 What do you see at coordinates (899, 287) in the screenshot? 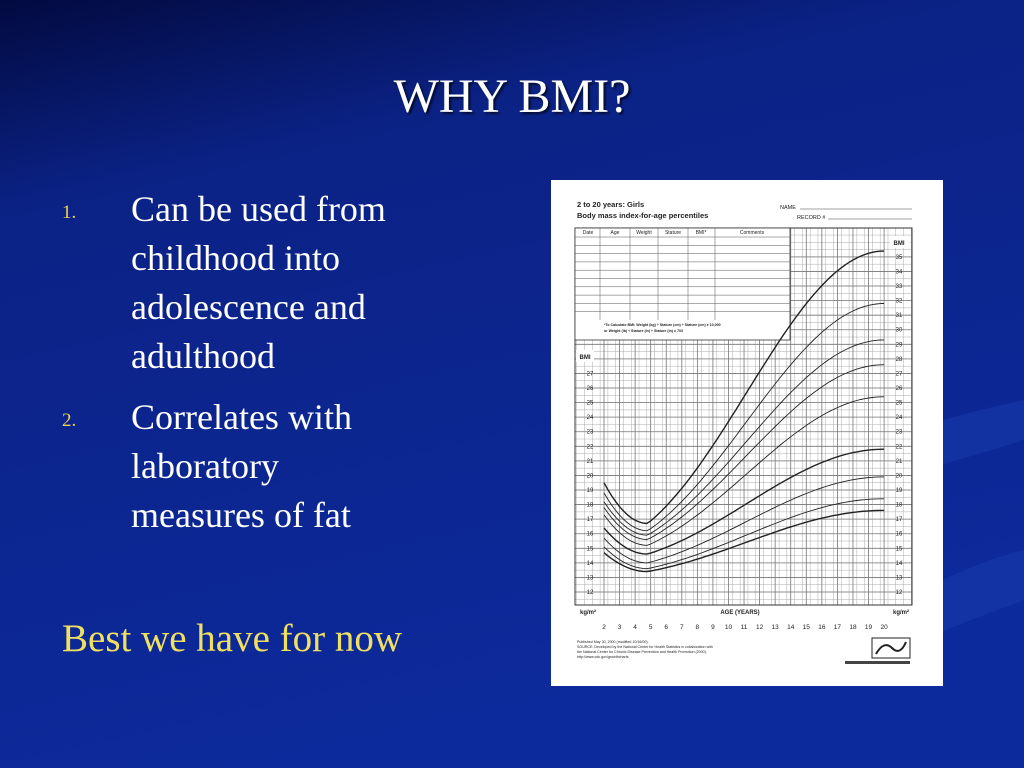
I see `y-tick-label: 33` at bounding box center [899, 287].